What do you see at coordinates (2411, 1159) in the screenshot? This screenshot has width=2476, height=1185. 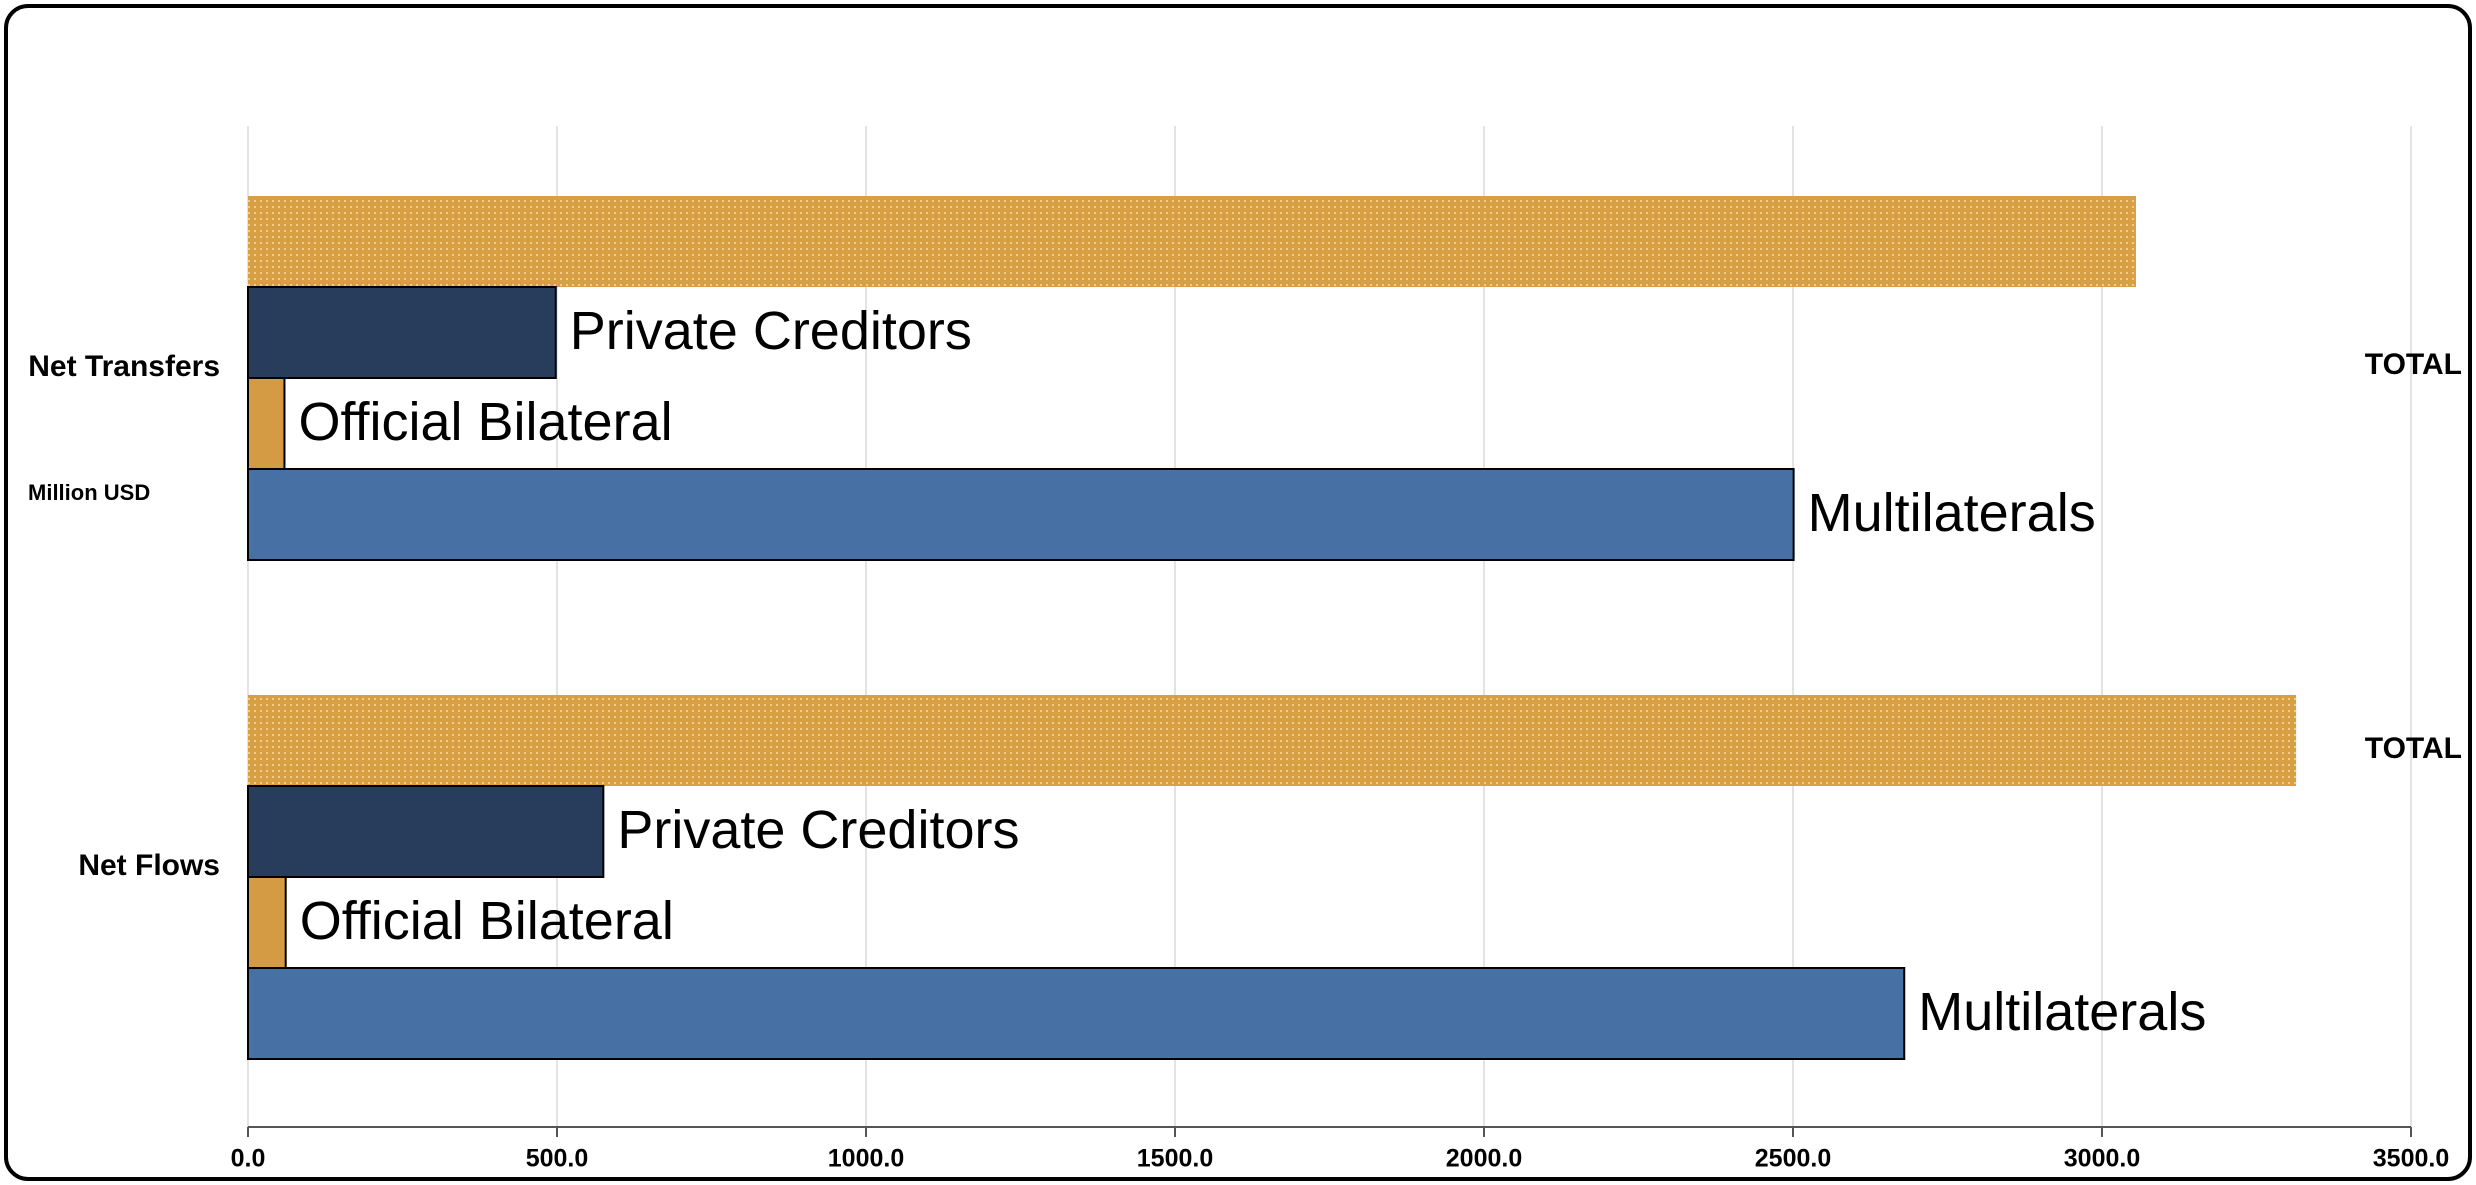 I see `x-tick-label: 3500.0` at bounding box center [2411, 1159].